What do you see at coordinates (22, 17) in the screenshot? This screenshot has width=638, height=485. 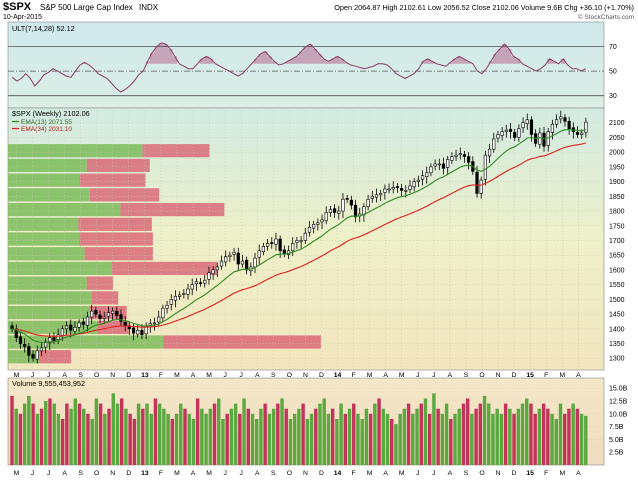 I see `chart-date: 10-Apr-2015` at bounding box center [22, 17].